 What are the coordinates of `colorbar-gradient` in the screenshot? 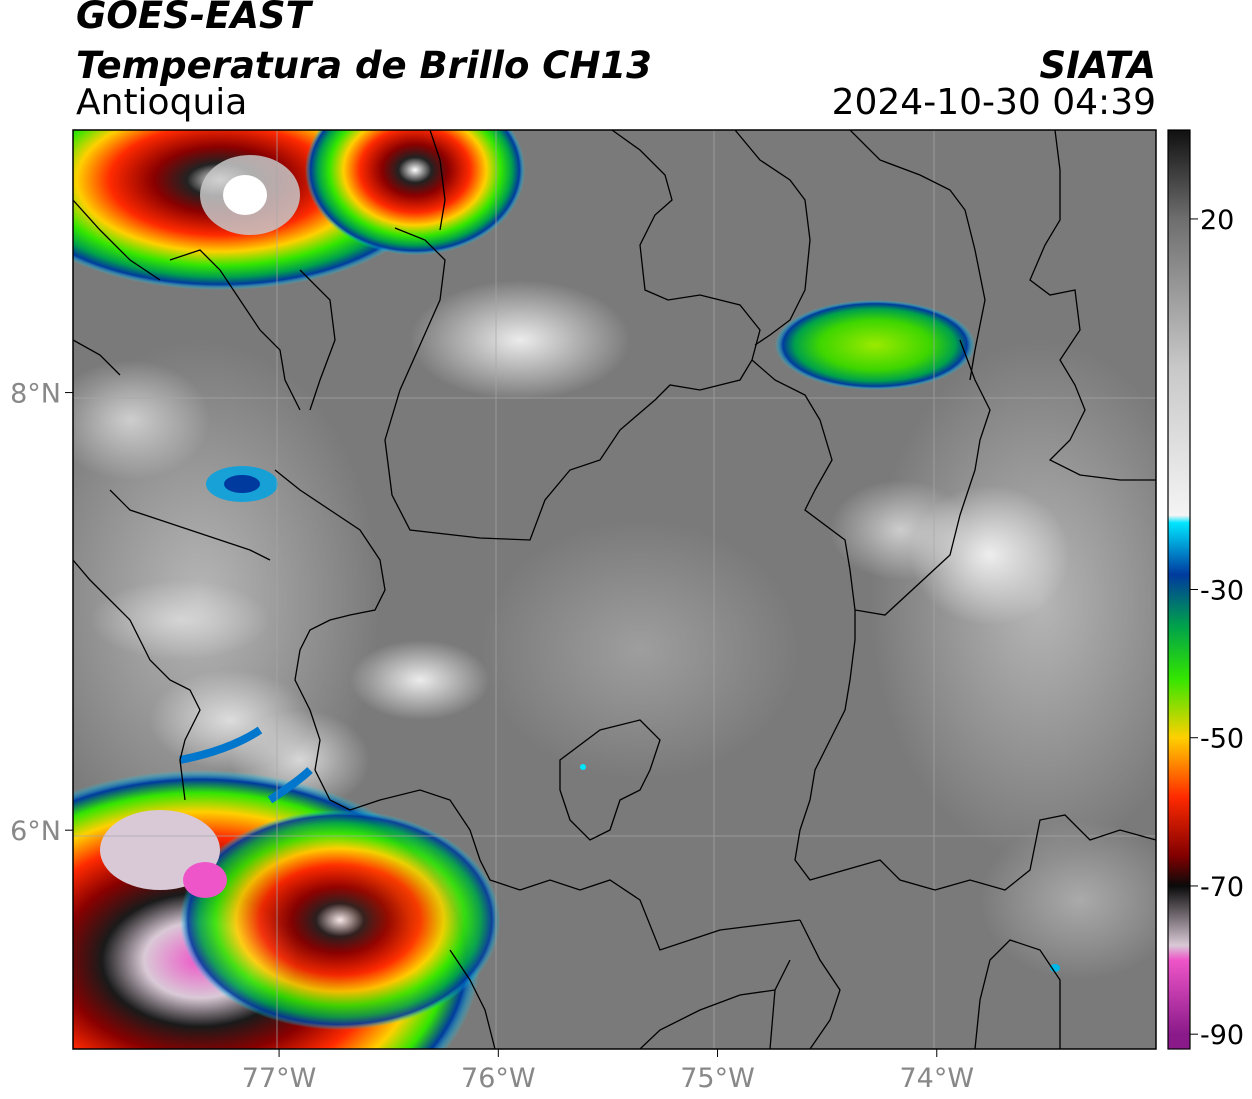 It's located at (1179, 589).